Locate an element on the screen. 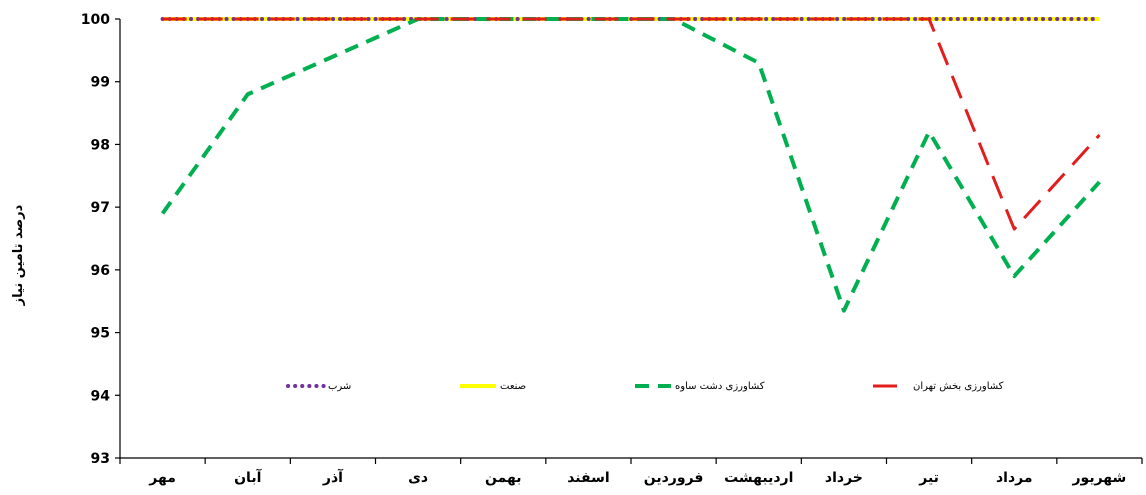 This screenshot has height=495, width=1146. legend: شرب صنعت کشاورزی دشت ساوه کشاورزی بخش تهران is located at coordinates (645, 386).